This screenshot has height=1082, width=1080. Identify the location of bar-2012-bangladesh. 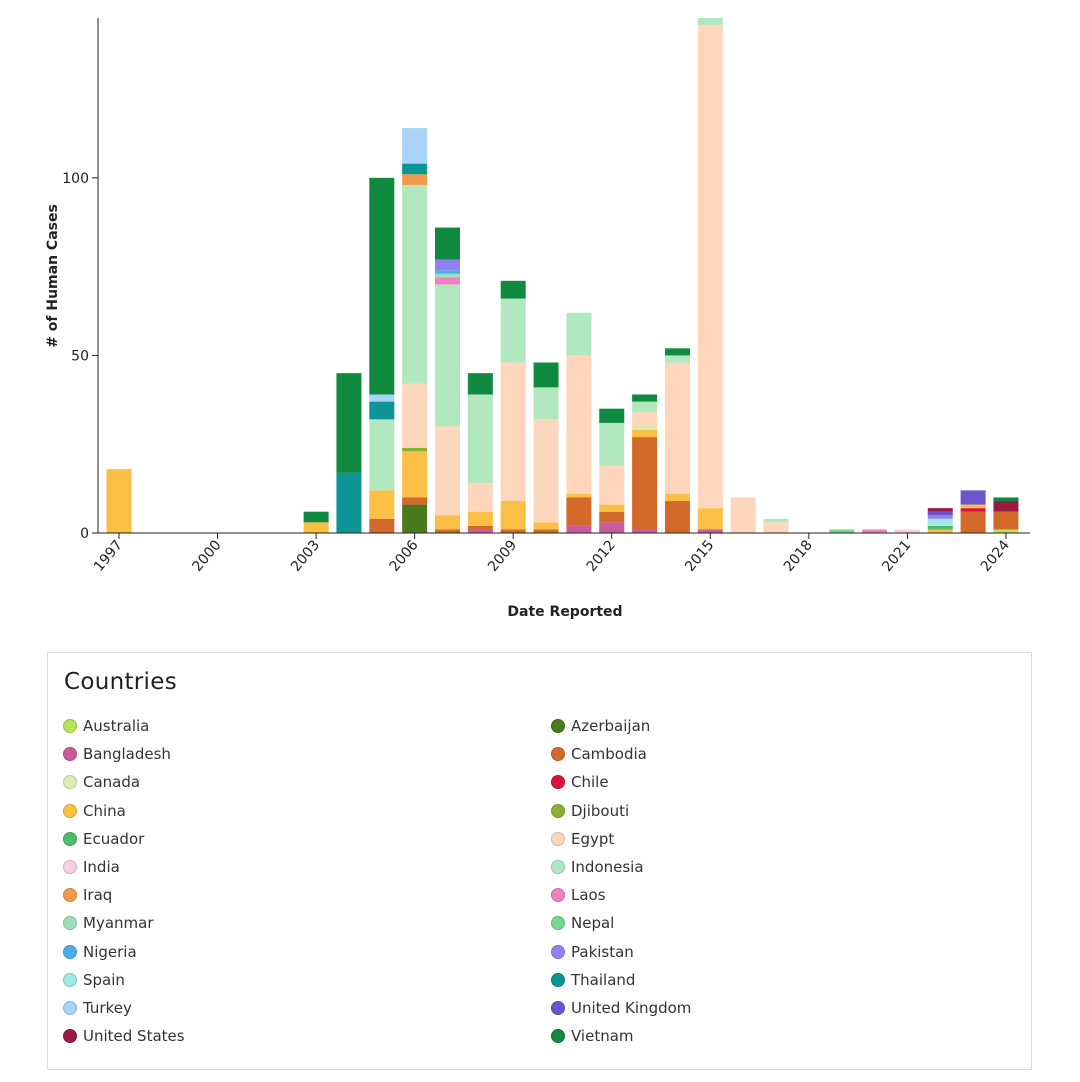
(612, 527).